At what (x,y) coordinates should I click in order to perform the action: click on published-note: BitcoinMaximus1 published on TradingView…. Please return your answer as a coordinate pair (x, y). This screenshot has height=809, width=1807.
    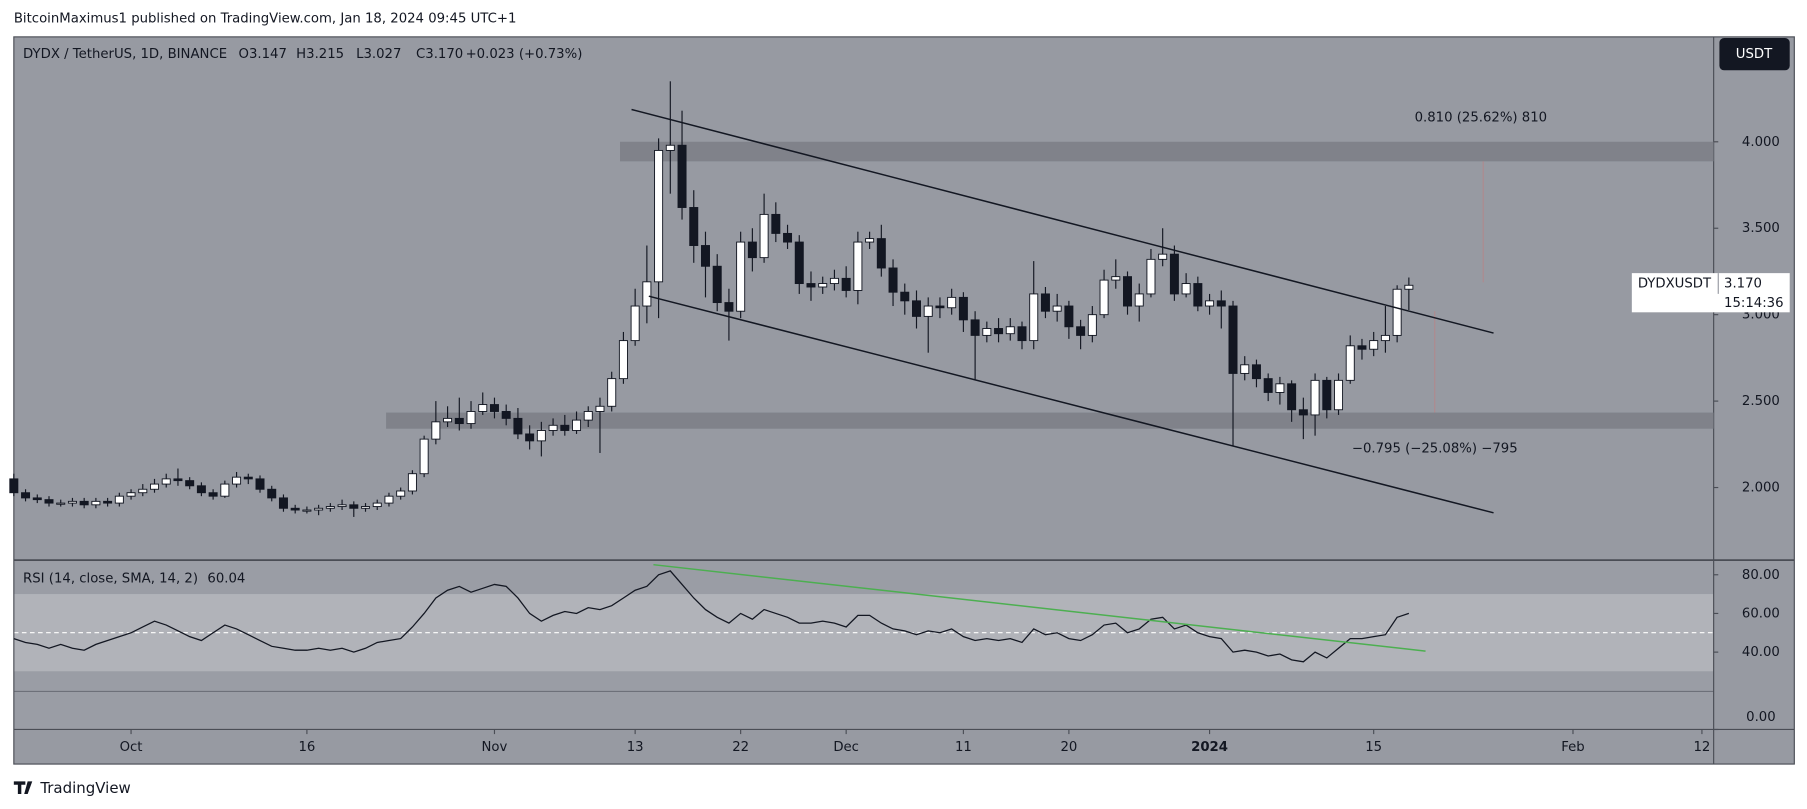
    Looking at the image, I should click on (265, 18).